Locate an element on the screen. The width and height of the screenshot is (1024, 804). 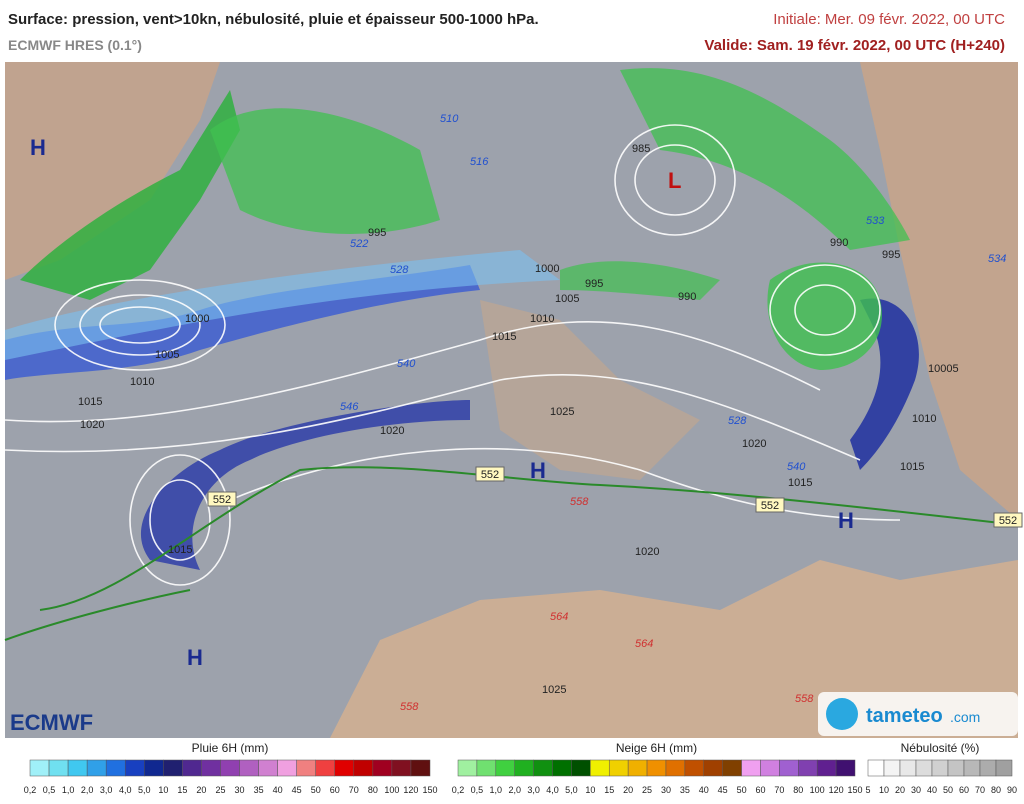
legend-title: Neige 6H (mm) is located at coordinates (656, 748).